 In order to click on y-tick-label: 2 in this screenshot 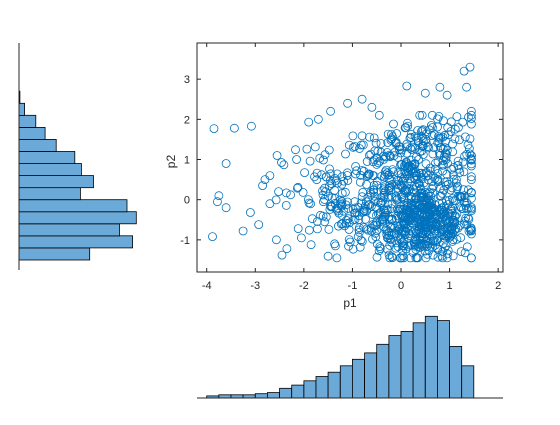, I will do `click(187, 120)`.